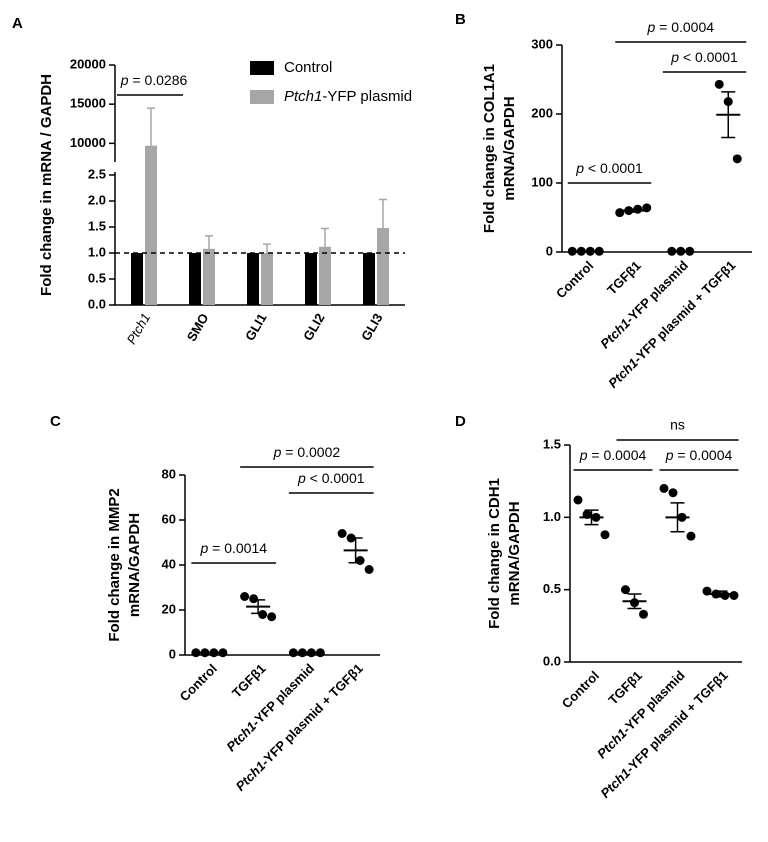 This screenshot has height=842, width=768. Describe the element at coordinates (17, 23) in the screenshot. I see `panel-label: A` at that location.